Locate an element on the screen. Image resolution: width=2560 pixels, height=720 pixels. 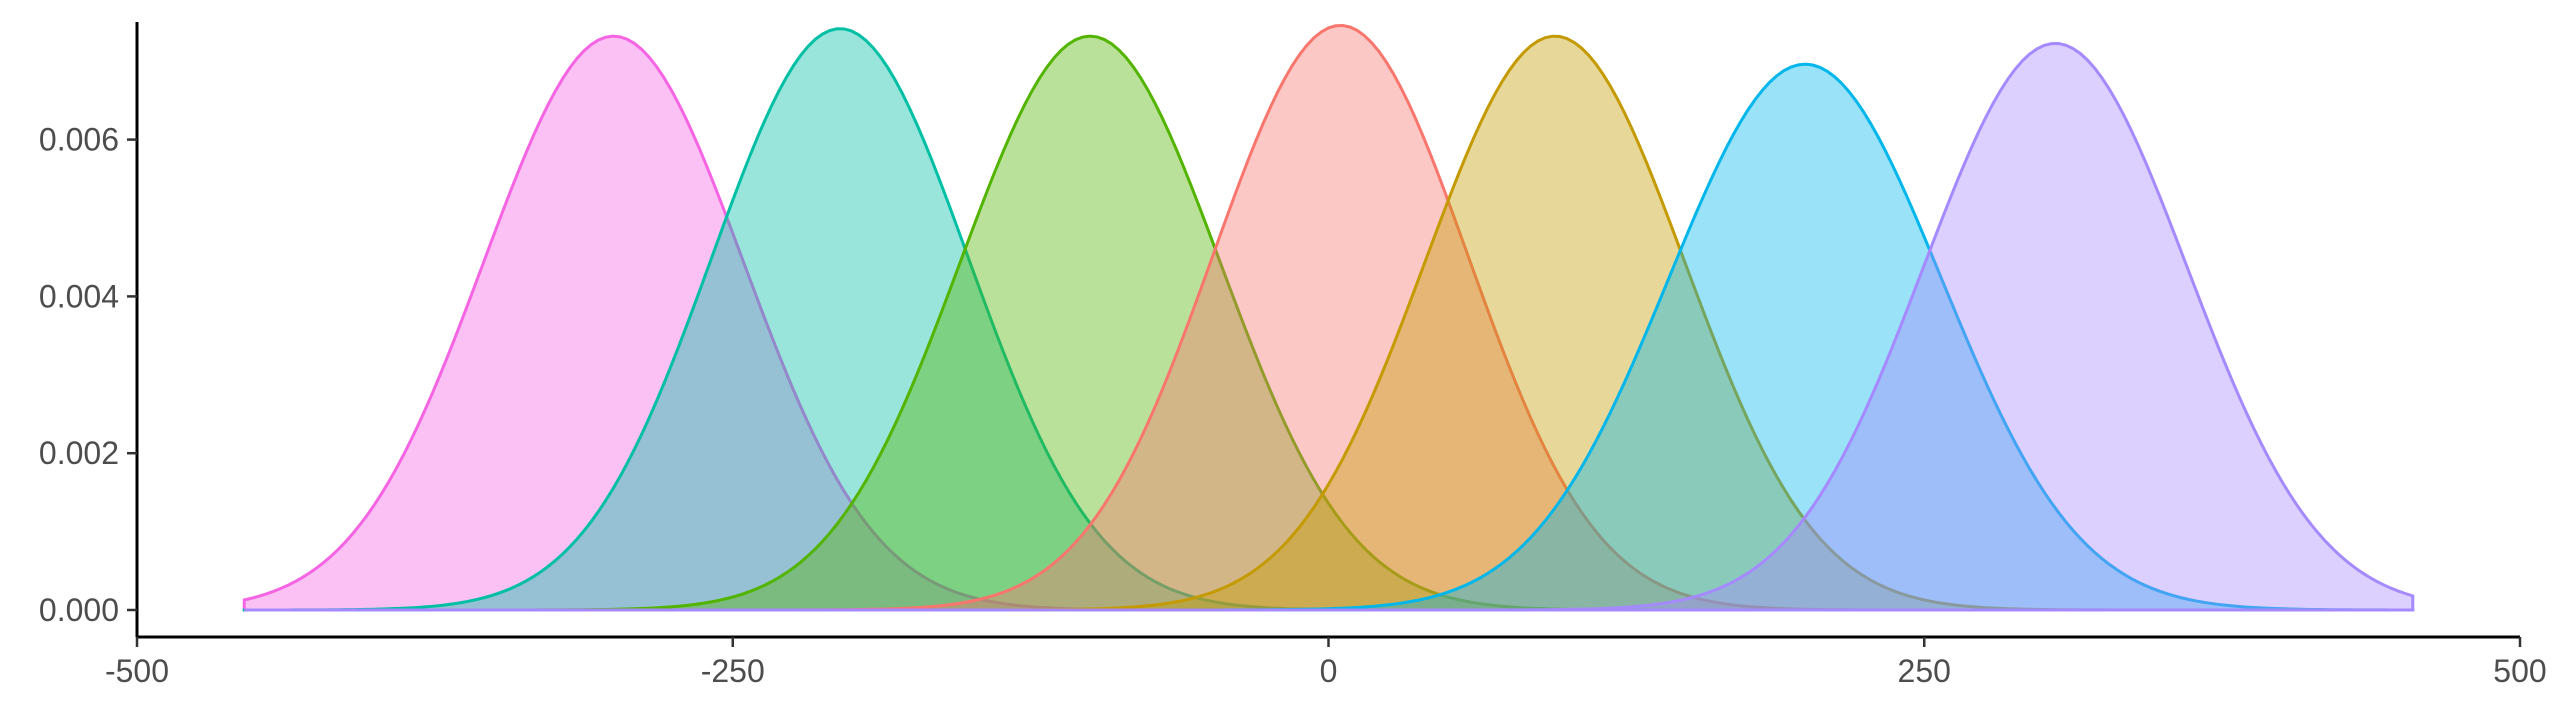
x-tick-label: 500 is located at coordinates (2519, 671).